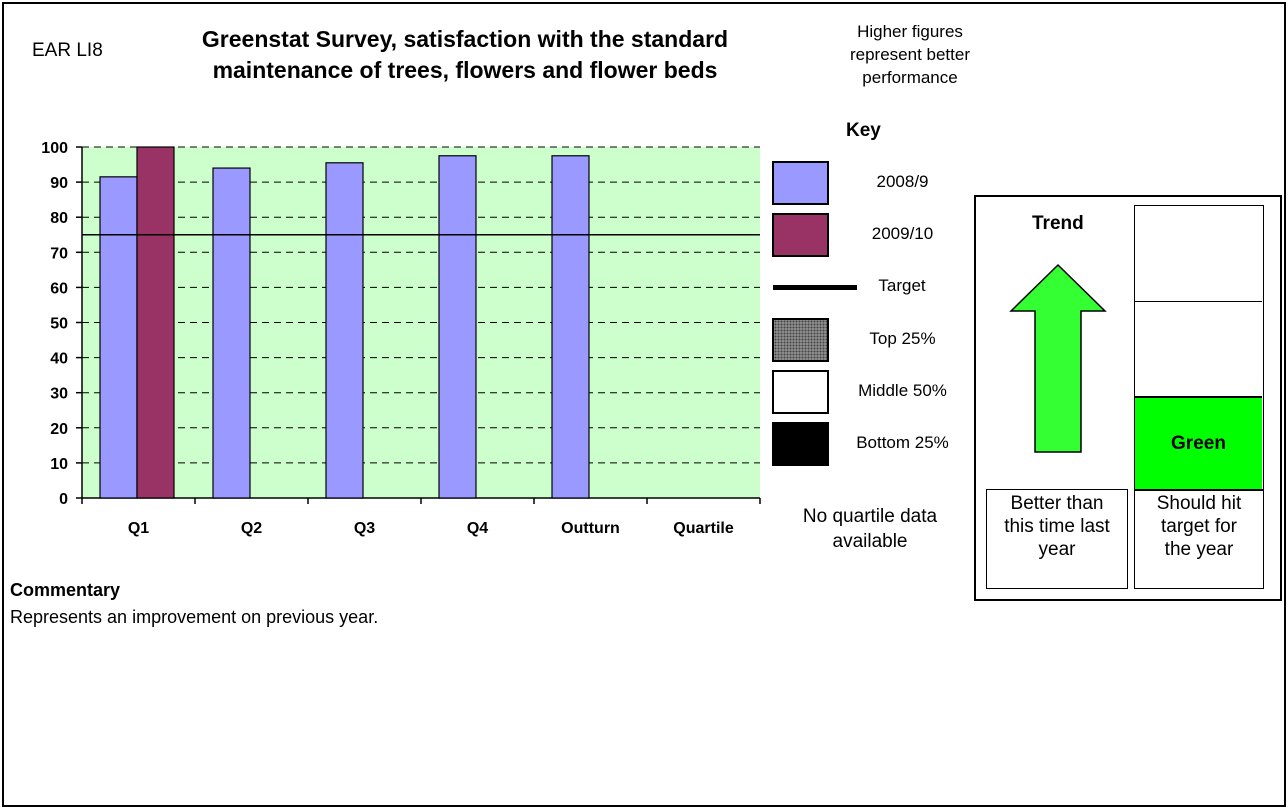 This screenshot has height=809, width=1288. Describe the element at coordinates (1057, 503) in the screenshot. I see `trend-text-line-1: Better than` at that location.